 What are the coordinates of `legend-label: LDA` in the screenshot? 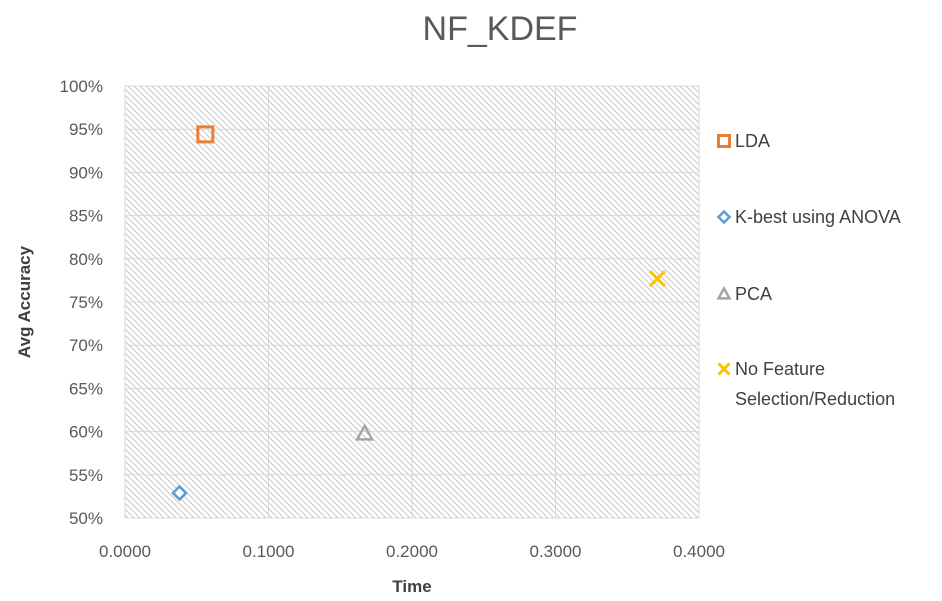 It's located at (752, 141).